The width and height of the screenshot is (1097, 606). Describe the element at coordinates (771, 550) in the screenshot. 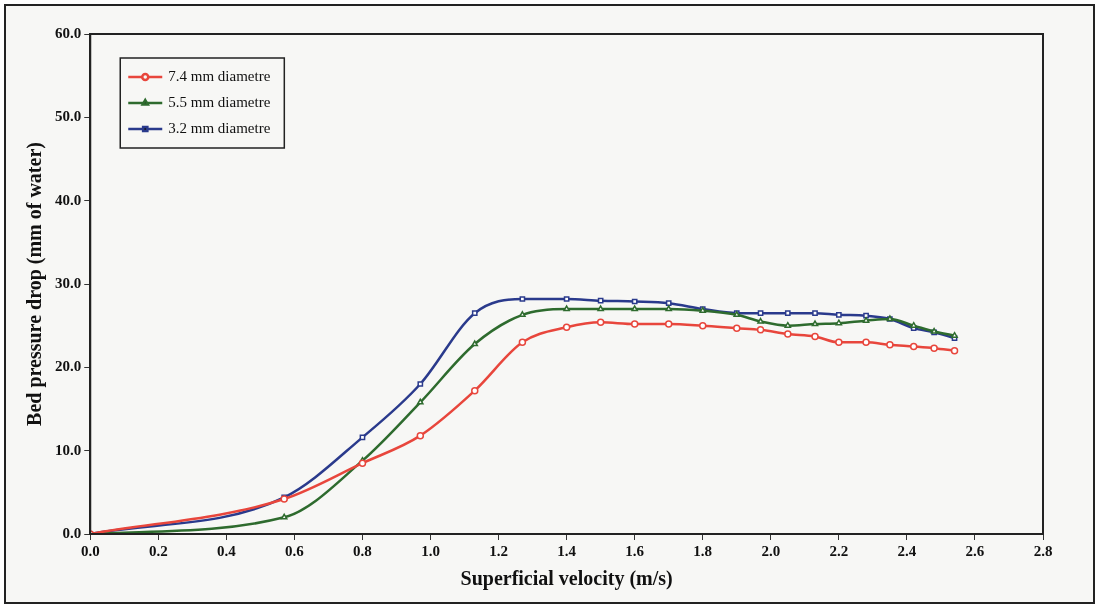

I see `x-tick-label: 2.0` at that location.